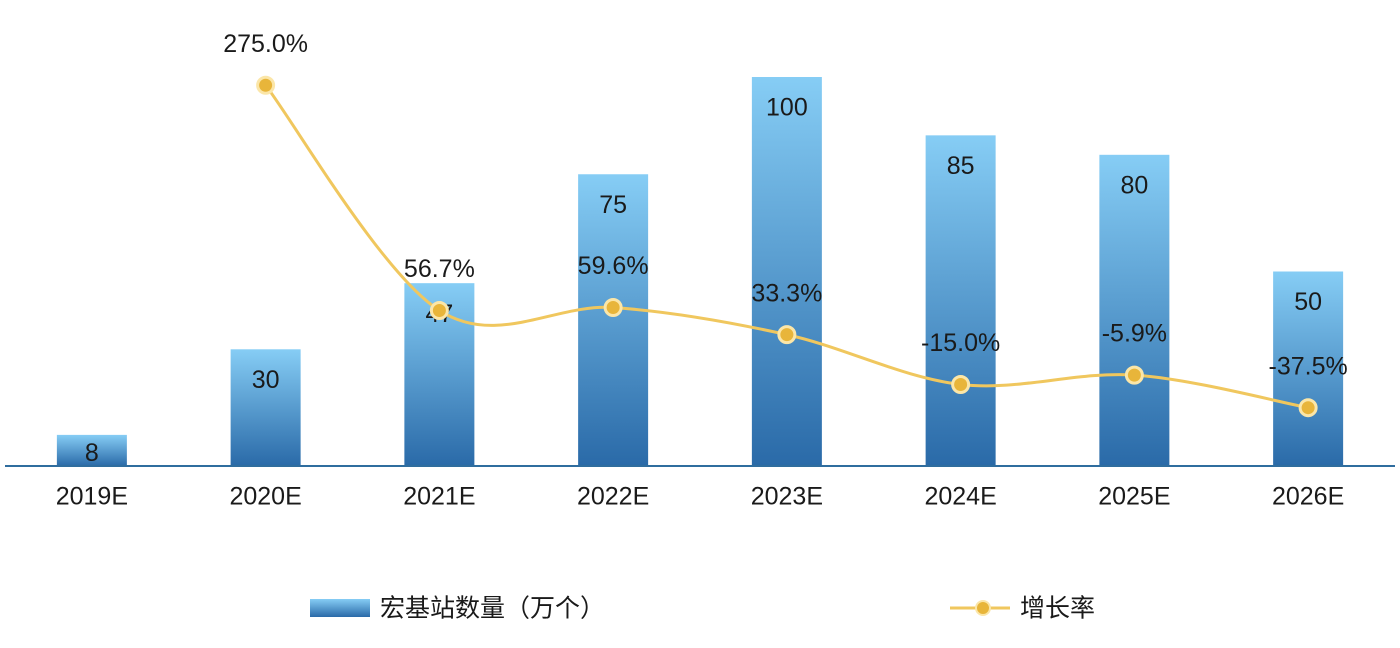 The height and width of the screenshot is (648, 1400). Describe the element at coordinates (983, 608) in the screenshot. I see `legend-swatch-dot` at that location.